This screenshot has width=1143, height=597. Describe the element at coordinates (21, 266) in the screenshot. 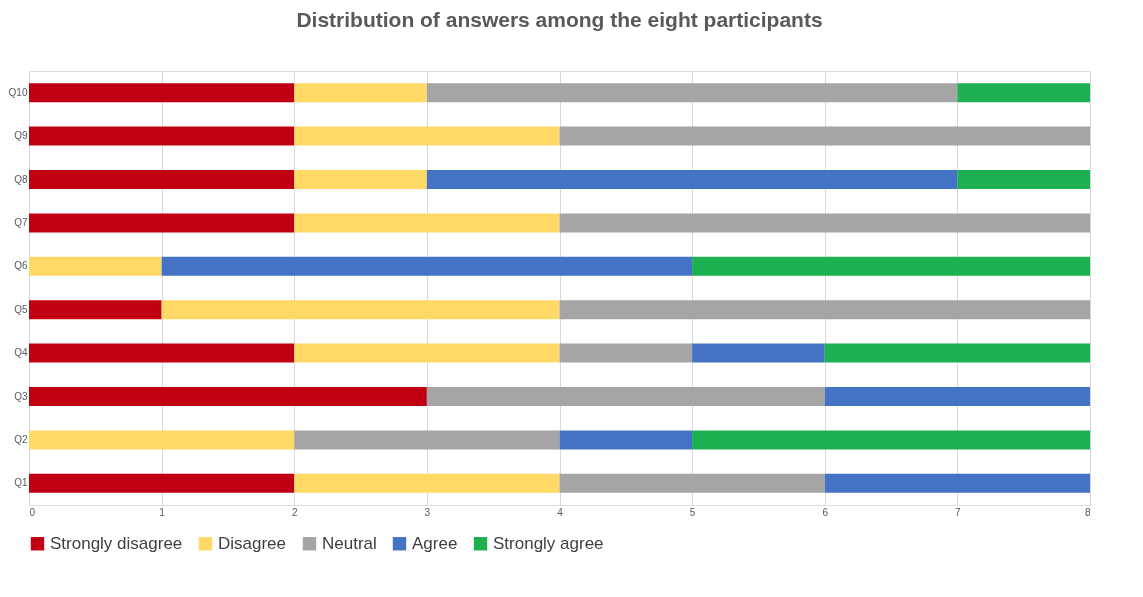

I see `y-tick-label: Q6` at that location.